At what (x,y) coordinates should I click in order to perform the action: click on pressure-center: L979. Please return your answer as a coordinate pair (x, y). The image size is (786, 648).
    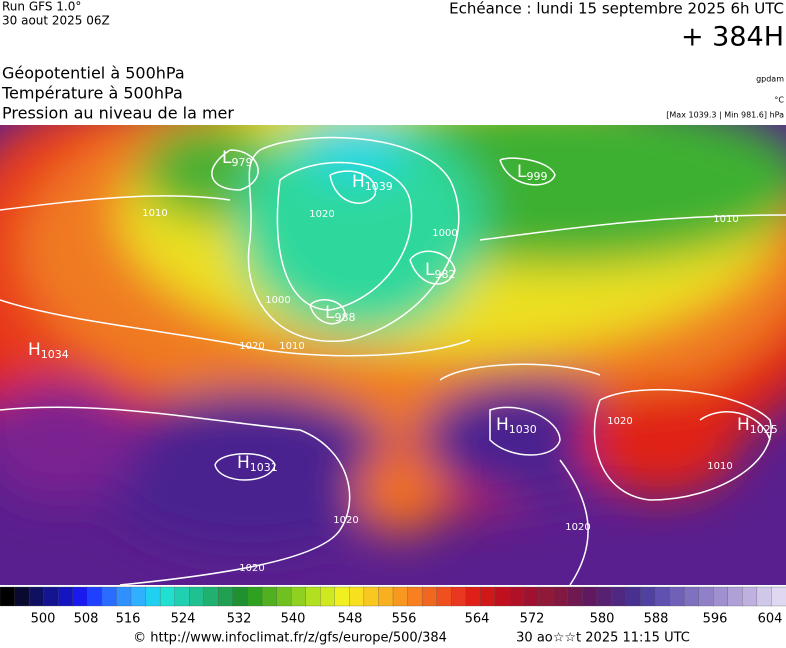
    Looking at the image, I should click on (237, 158).